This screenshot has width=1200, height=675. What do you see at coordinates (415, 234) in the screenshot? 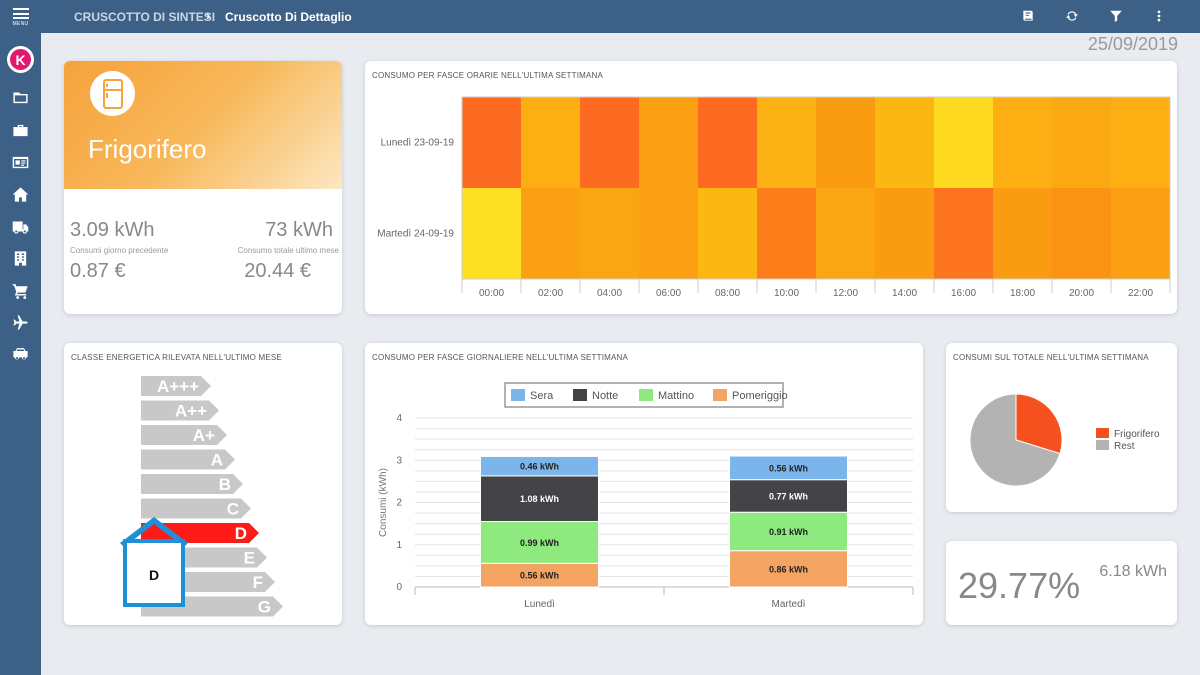
I see `heatmap-row-label: Martedì 24-09-19` at bounding box center [415, 234].